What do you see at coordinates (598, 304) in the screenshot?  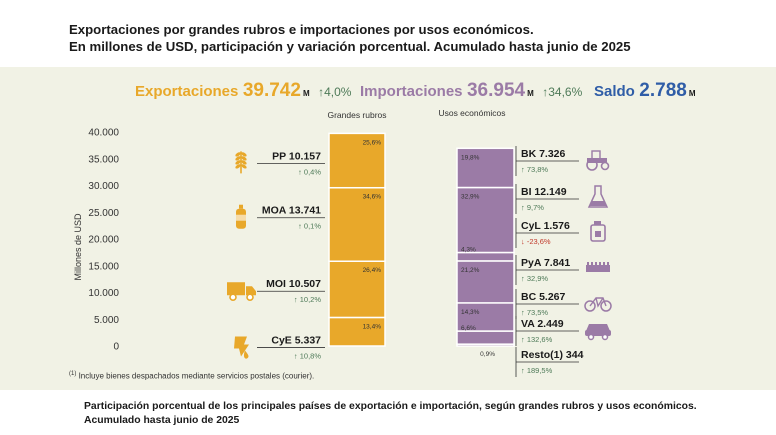 I see `bicycle-icon` at bounding box center [598, 304].